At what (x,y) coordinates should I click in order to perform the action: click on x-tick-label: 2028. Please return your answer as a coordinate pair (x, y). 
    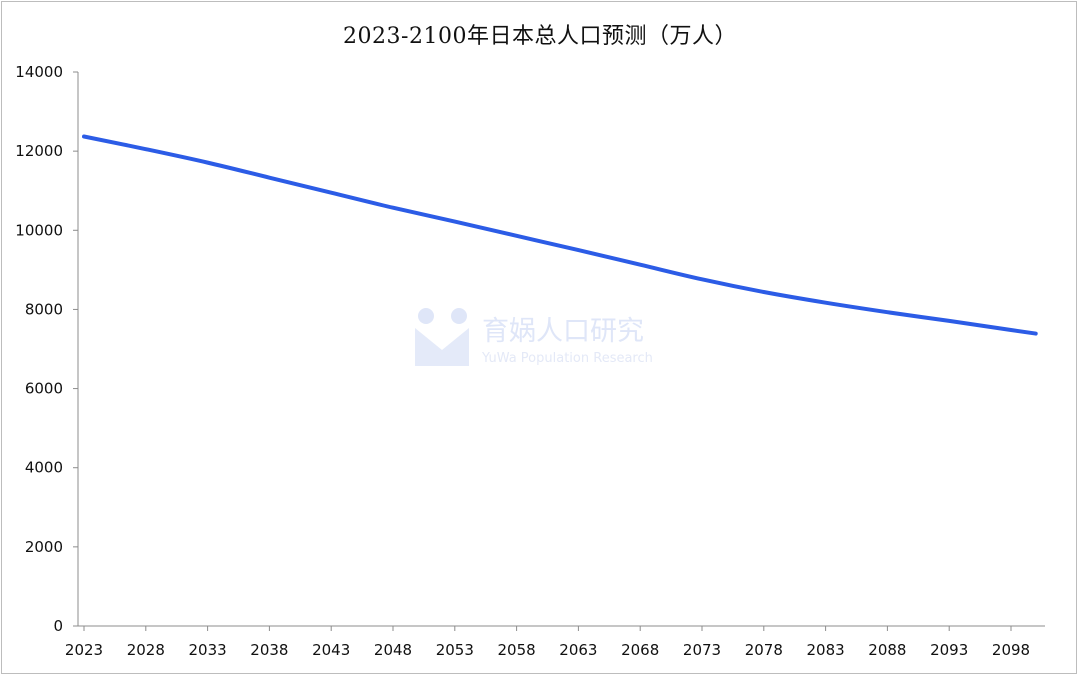
    Looking at the image, I should click on (146, 650).